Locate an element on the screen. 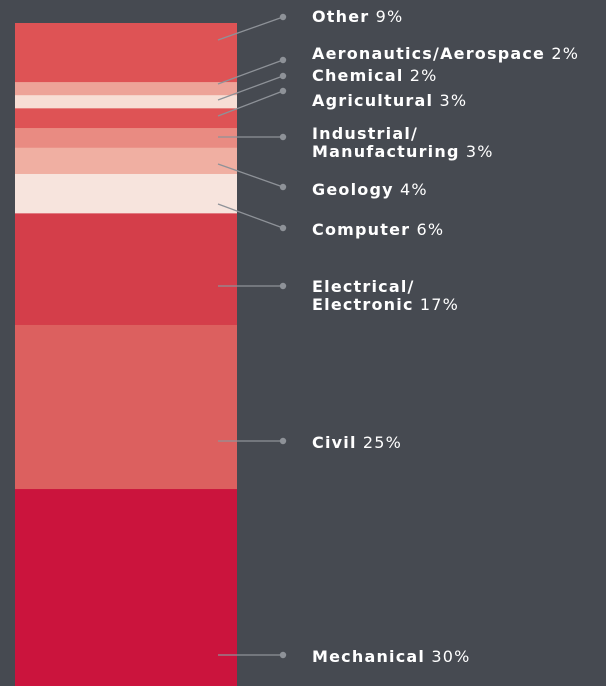 This screenshot has width=606, height=686. data-label-computer: Computer 6% is located at coordinates (378, 230).